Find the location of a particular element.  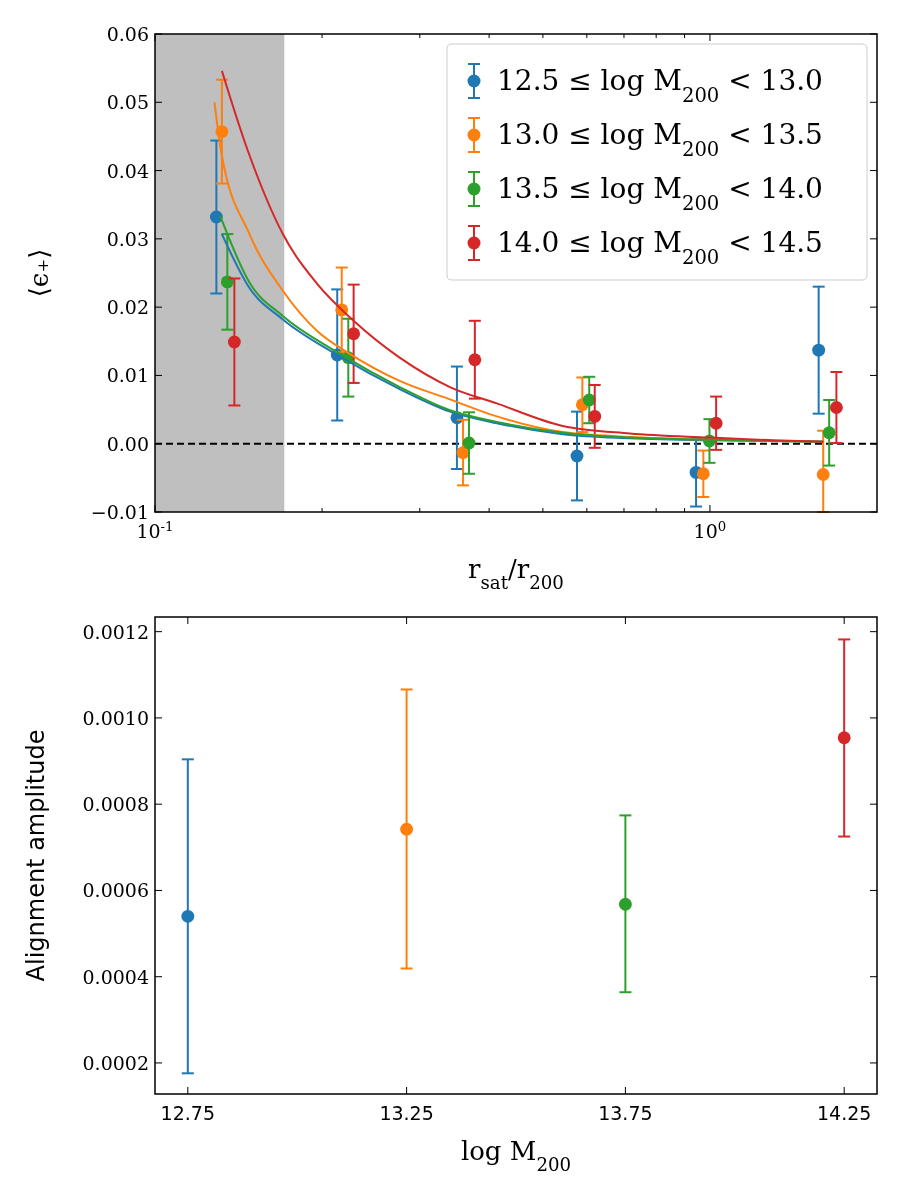

legend-label: 13.0 ≤ log M$_{200}$ < 13.5 is located at coordinates (660, 139).